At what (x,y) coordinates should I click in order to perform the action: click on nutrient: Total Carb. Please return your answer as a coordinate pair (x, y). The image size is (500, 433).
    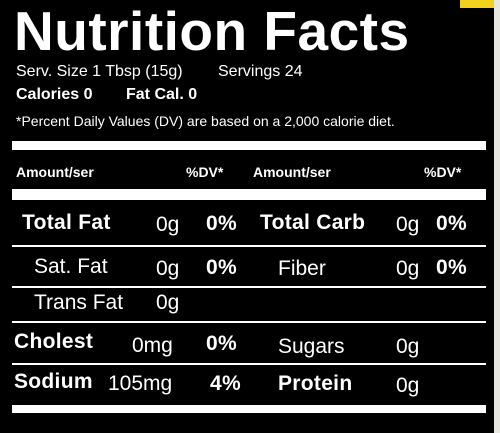
    Looking at the image, I should click on (313, 222).